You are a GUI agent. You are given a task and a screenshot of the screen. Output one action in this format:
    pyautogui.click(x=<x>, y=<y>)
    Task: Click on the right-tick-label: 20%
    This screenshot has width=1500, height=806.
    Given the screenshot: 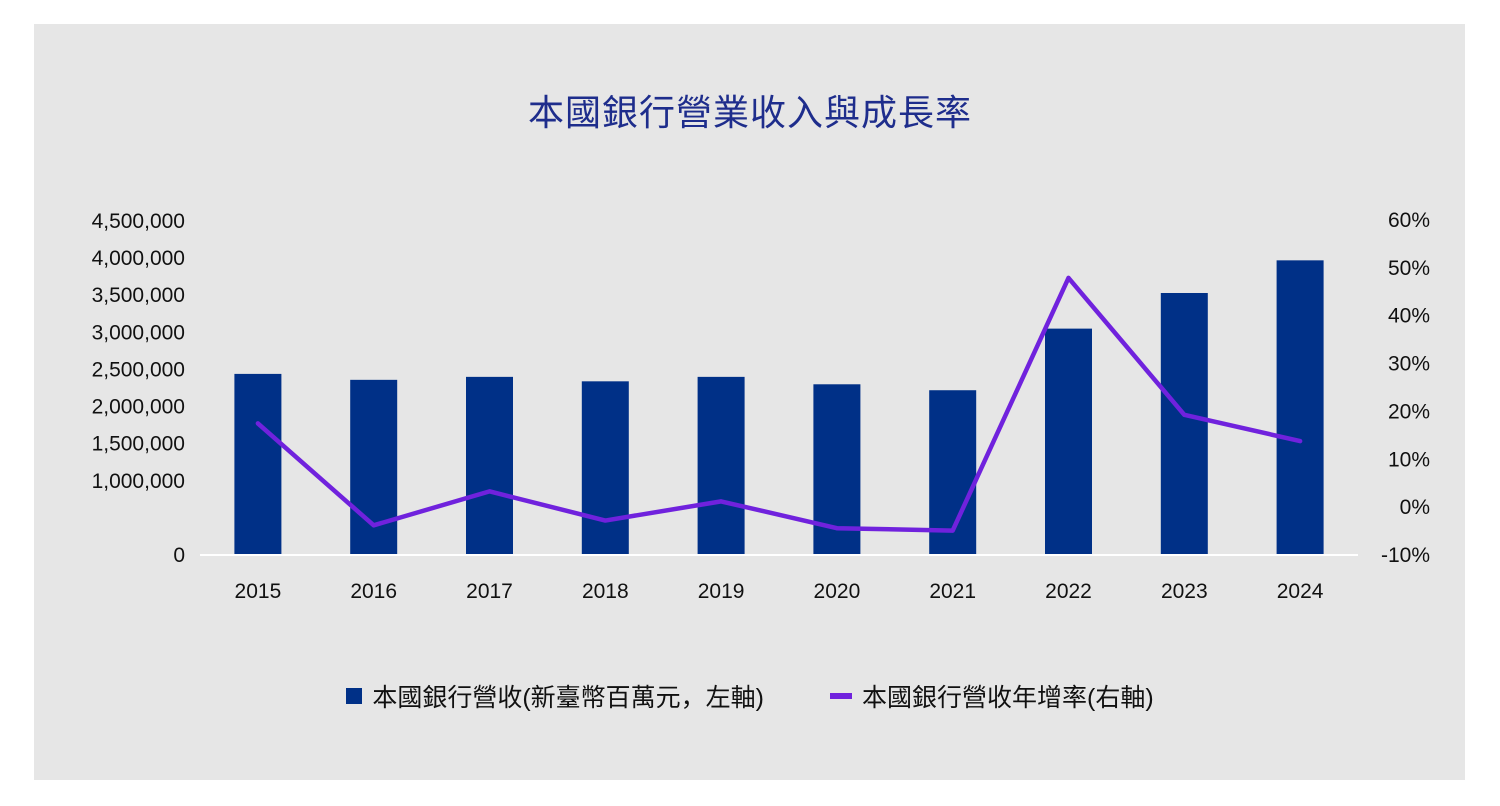 What is the action you would take?
    pyautogui.click(x=1409, y=411)
    